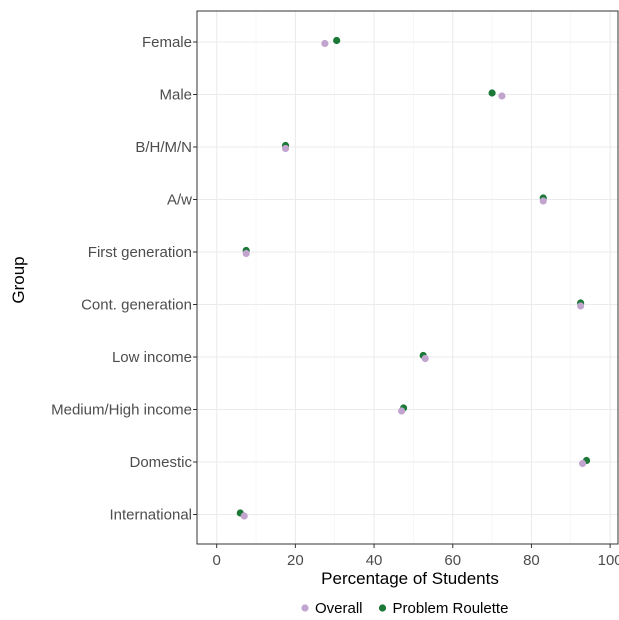 Image resolution: width=619 pixels, height=620 pixels. I want to click on y-tick-label: Domestic, so click(160, 462).